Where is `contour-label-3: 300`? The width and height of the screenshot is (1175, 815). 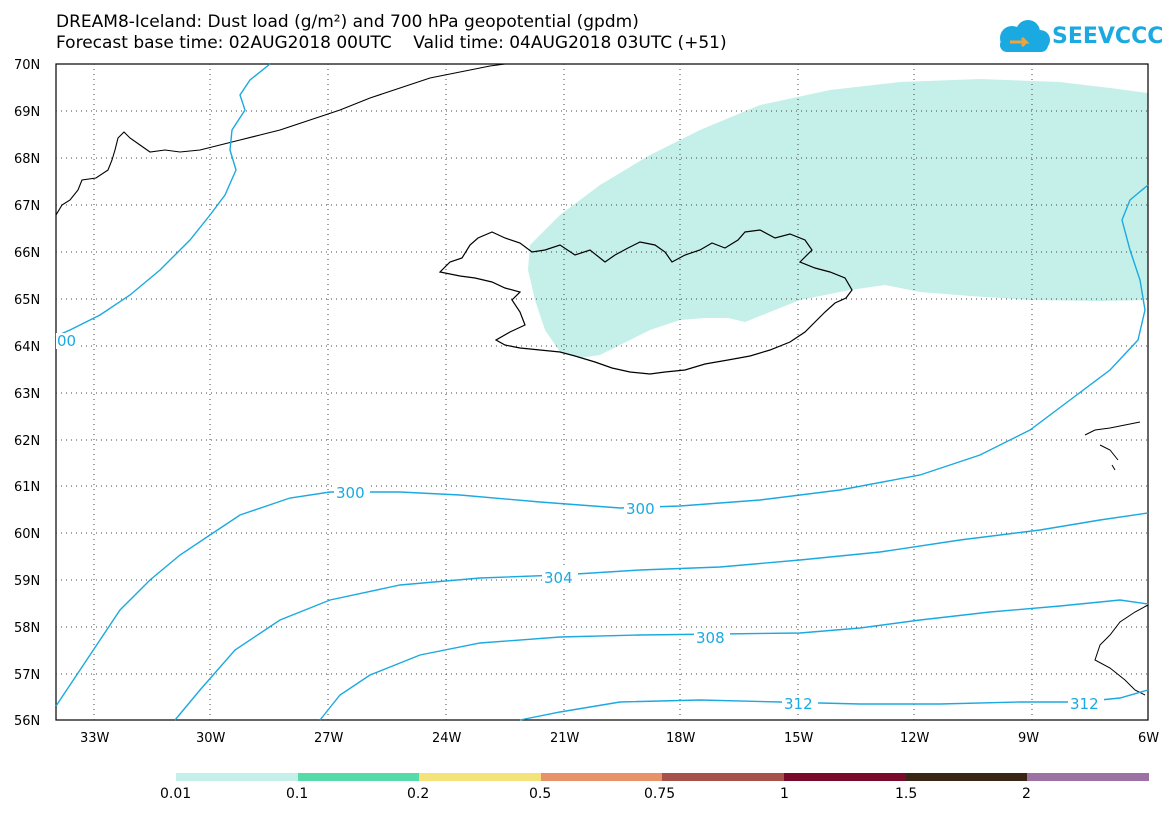 contour-label-3: 300 is located at coordinates (640, 509).